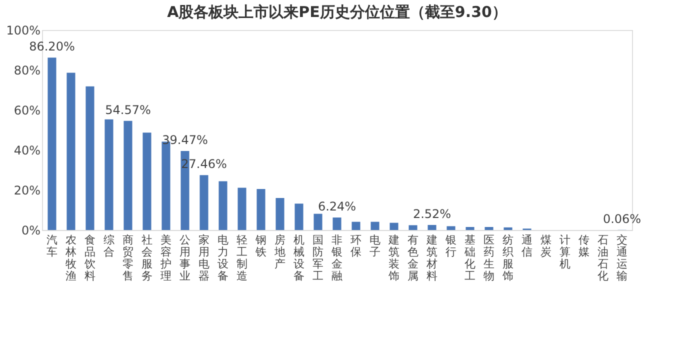 This screenshot has height=348, width=676. What do you see at coordinates (375, 246) in the screenshot?
I see `x-tick-label: 电子` at bounding box center [375, 246].